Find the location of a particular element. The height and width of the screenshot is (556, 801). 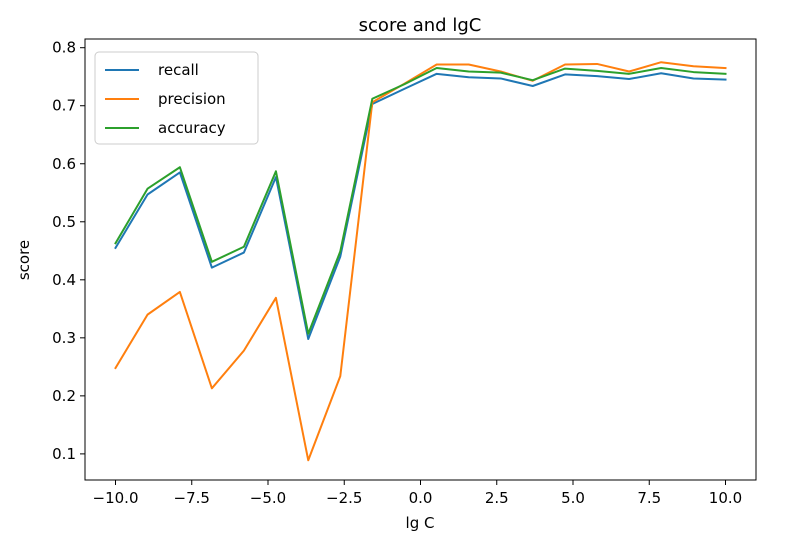

y-tick-label: 0.7 is located at coordinates (64, 106).